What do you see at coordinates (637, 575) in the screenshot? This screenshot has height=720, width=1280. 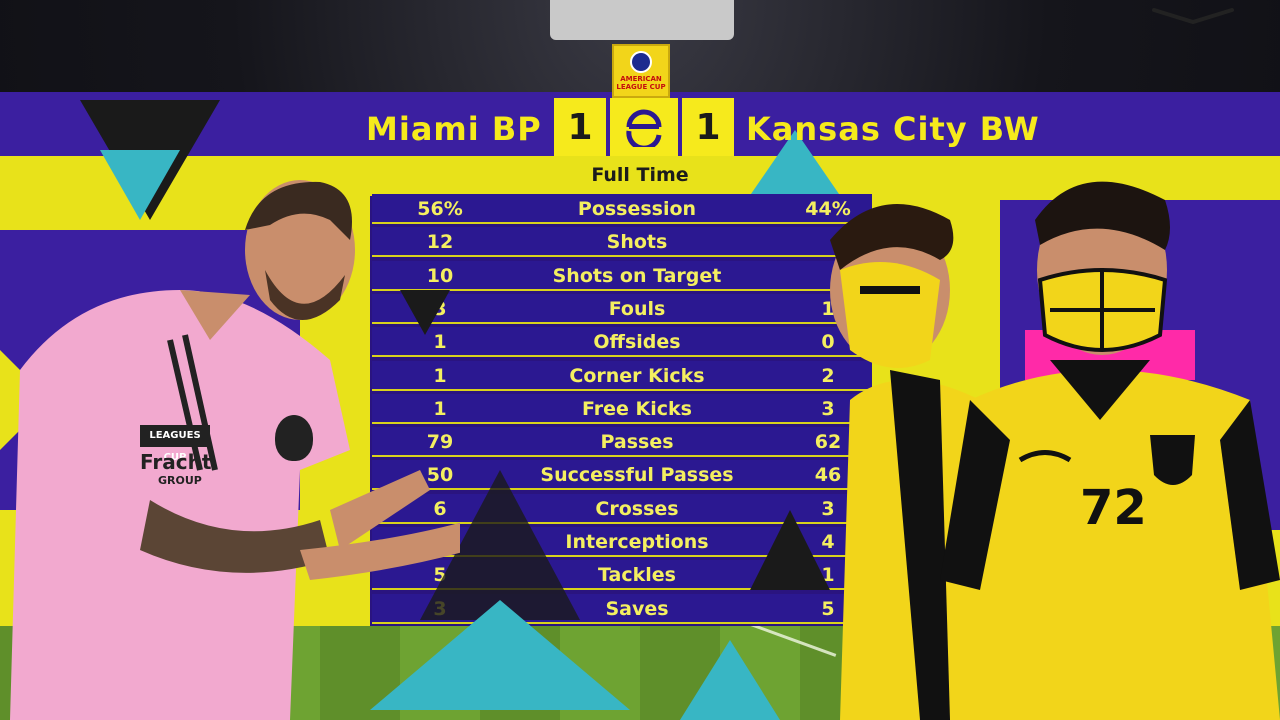 I see `stat-label: Tackles` at bounding box center [637, 575].